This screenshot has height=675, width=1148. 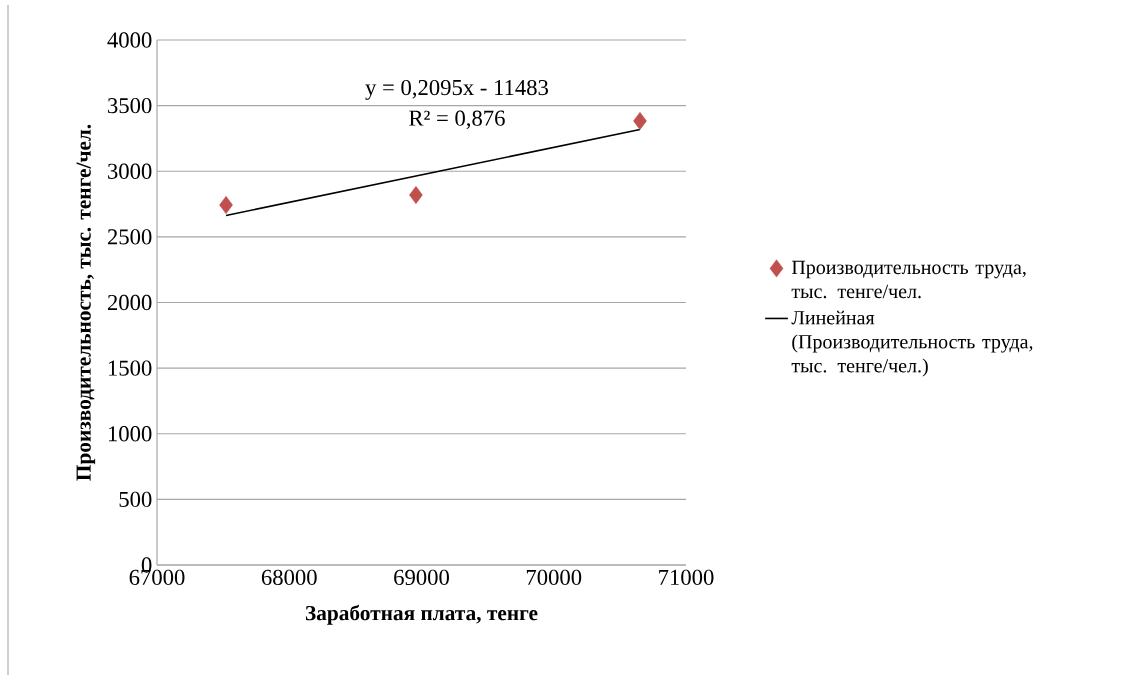 I want to click on y-tick-label: 3000, so click(x=130, y=171).